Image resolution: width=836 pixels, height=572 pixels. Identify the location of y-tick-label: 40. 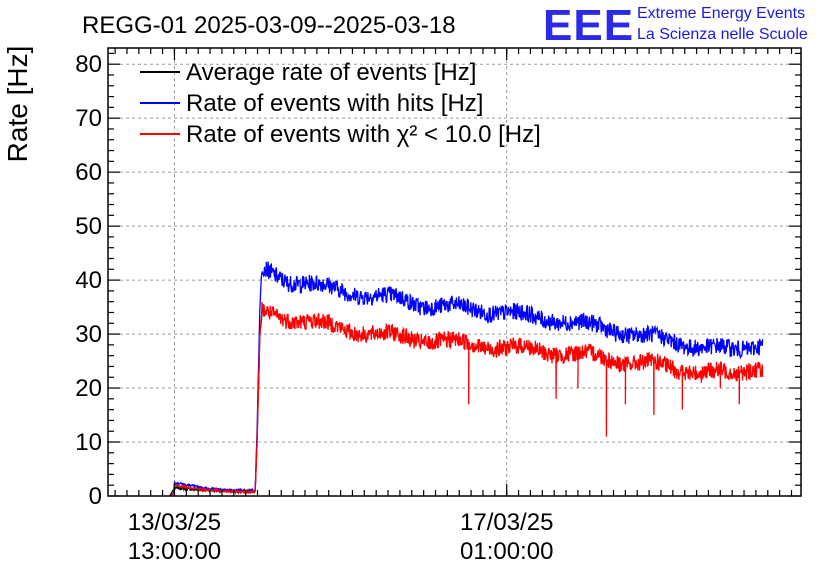
(88, 280).